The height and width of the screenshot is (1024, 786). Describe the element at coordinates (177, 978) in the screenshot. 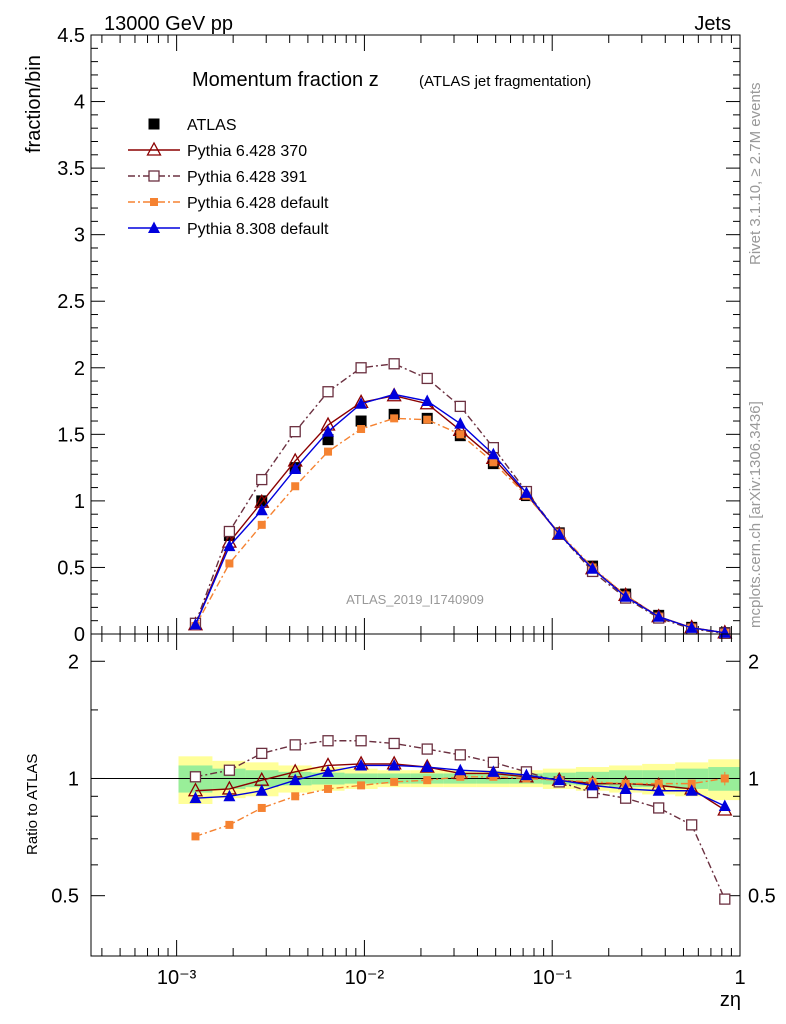

I see `x-tick-label: 10⁻³` at that location.